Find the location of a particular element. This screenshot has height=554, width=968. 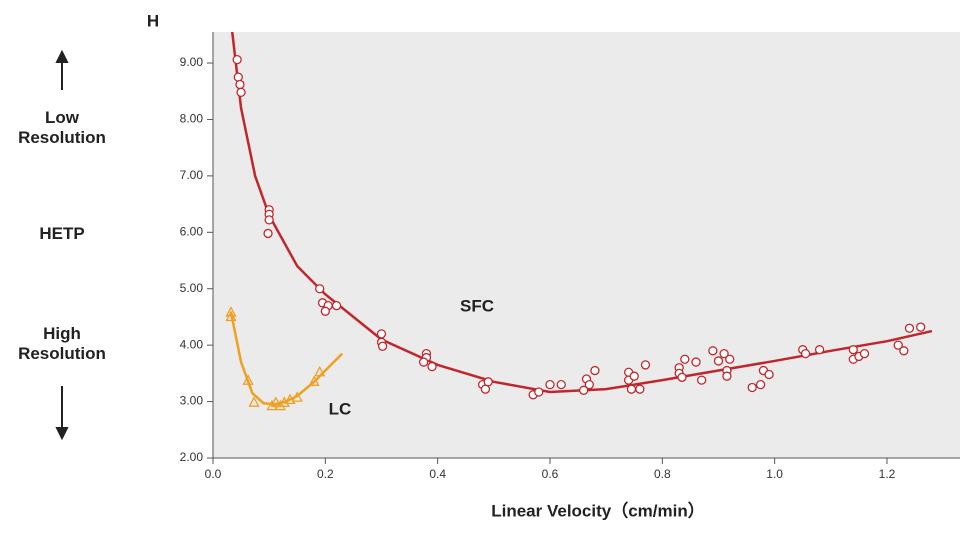

x-tick-label: 0.4 is located at coordinates (437, 474).